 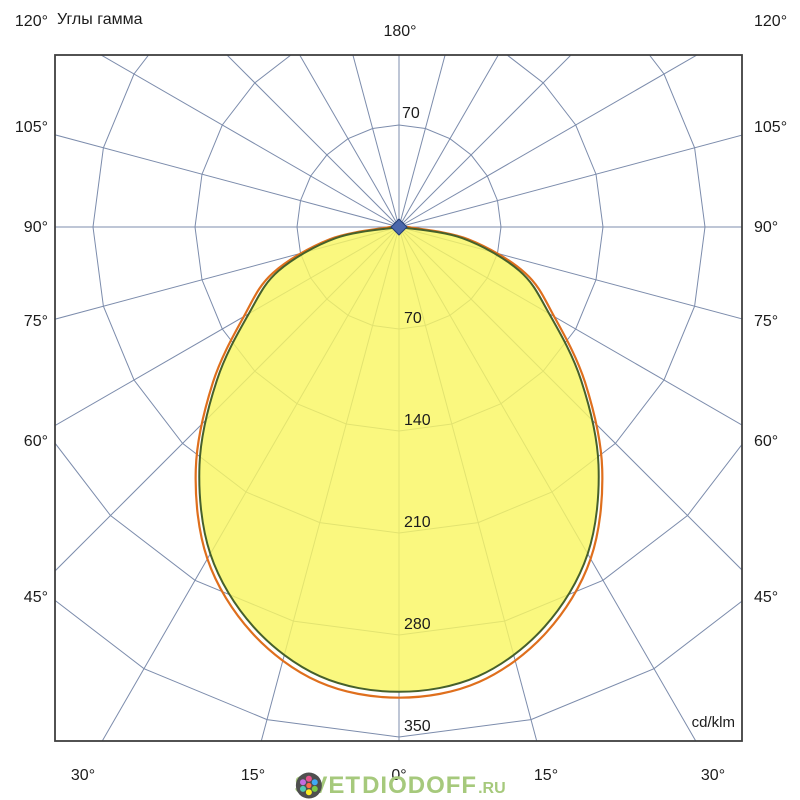 What do you see at coordinates (36, 597) in the screenshot?
I see `gamma-angle-label-left: 45°` at bounding box center [36, 597].